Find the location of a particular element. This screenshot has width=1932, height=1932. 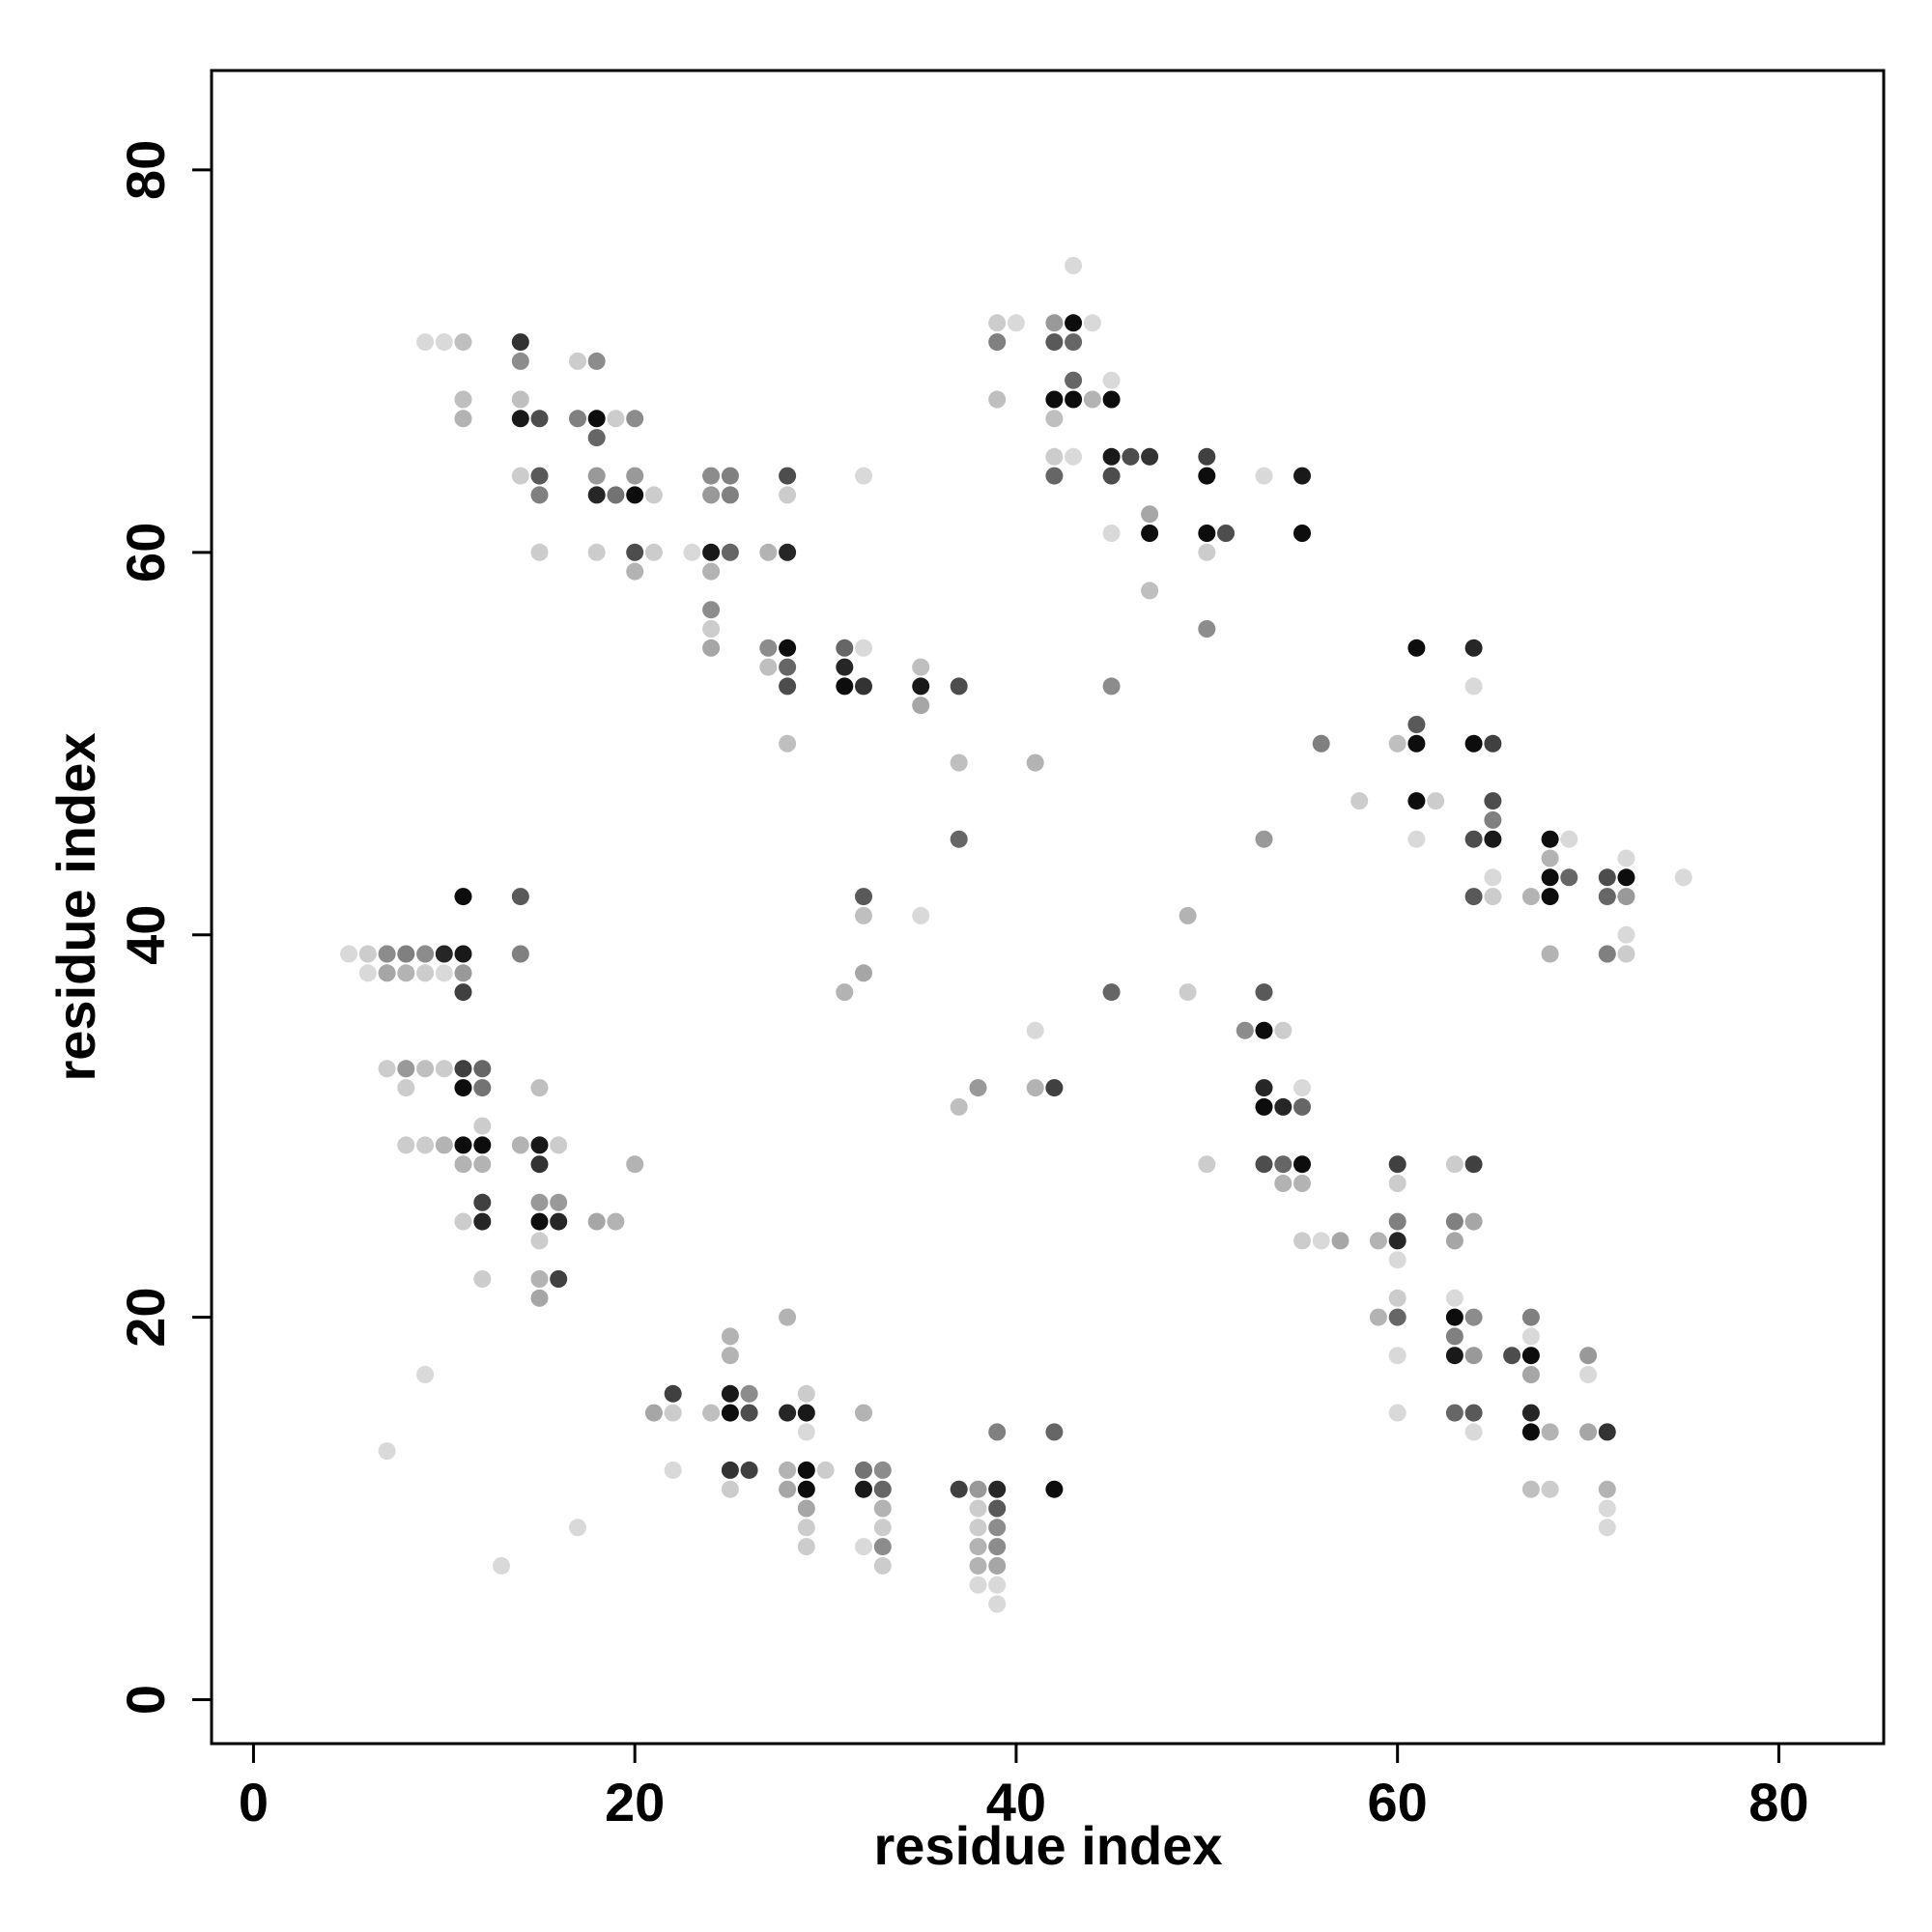

y-axis: 0 20 40 60 80 is located at coordinates (163, 927).